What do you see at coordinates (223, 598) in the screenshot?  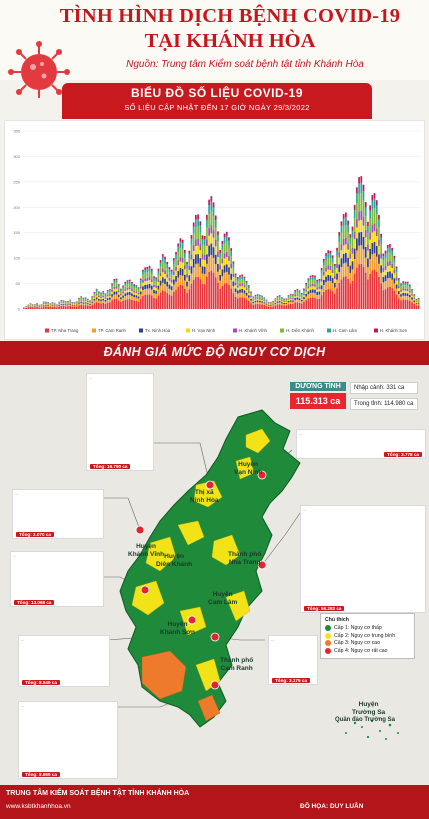 I see `map-label-cam-lam: Huyện Cam Lâm` at bounding box center [223, 598].